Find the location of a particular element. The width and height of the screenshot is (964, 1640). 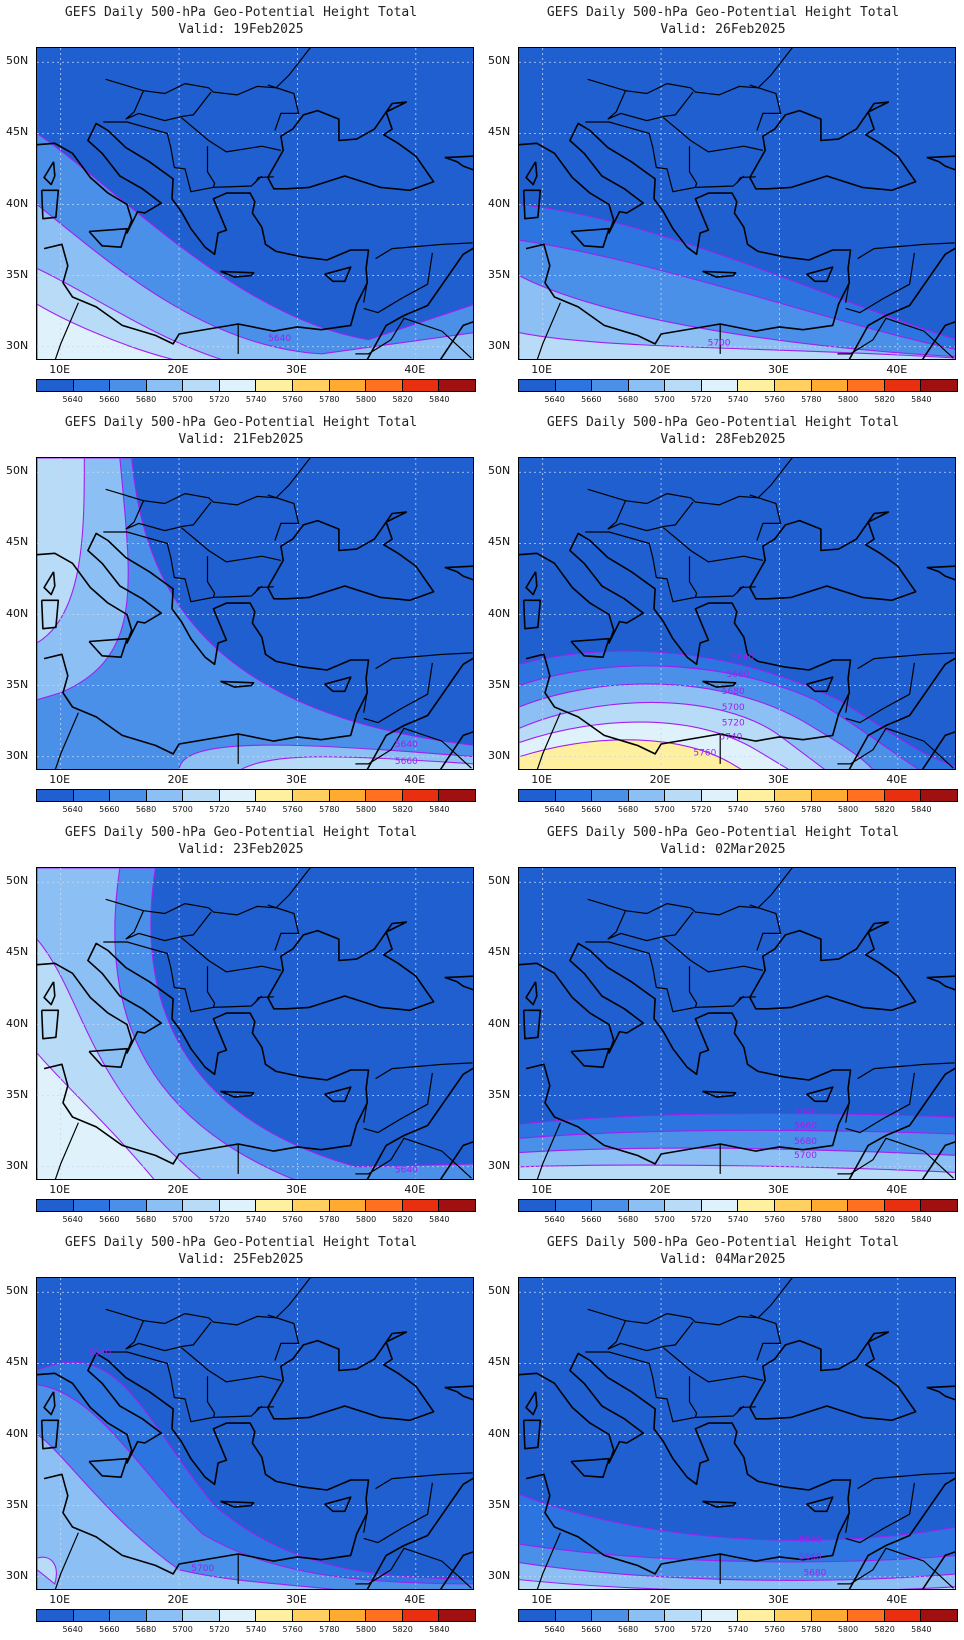

contour-label: 5720 is located at coordinates (733, 723).